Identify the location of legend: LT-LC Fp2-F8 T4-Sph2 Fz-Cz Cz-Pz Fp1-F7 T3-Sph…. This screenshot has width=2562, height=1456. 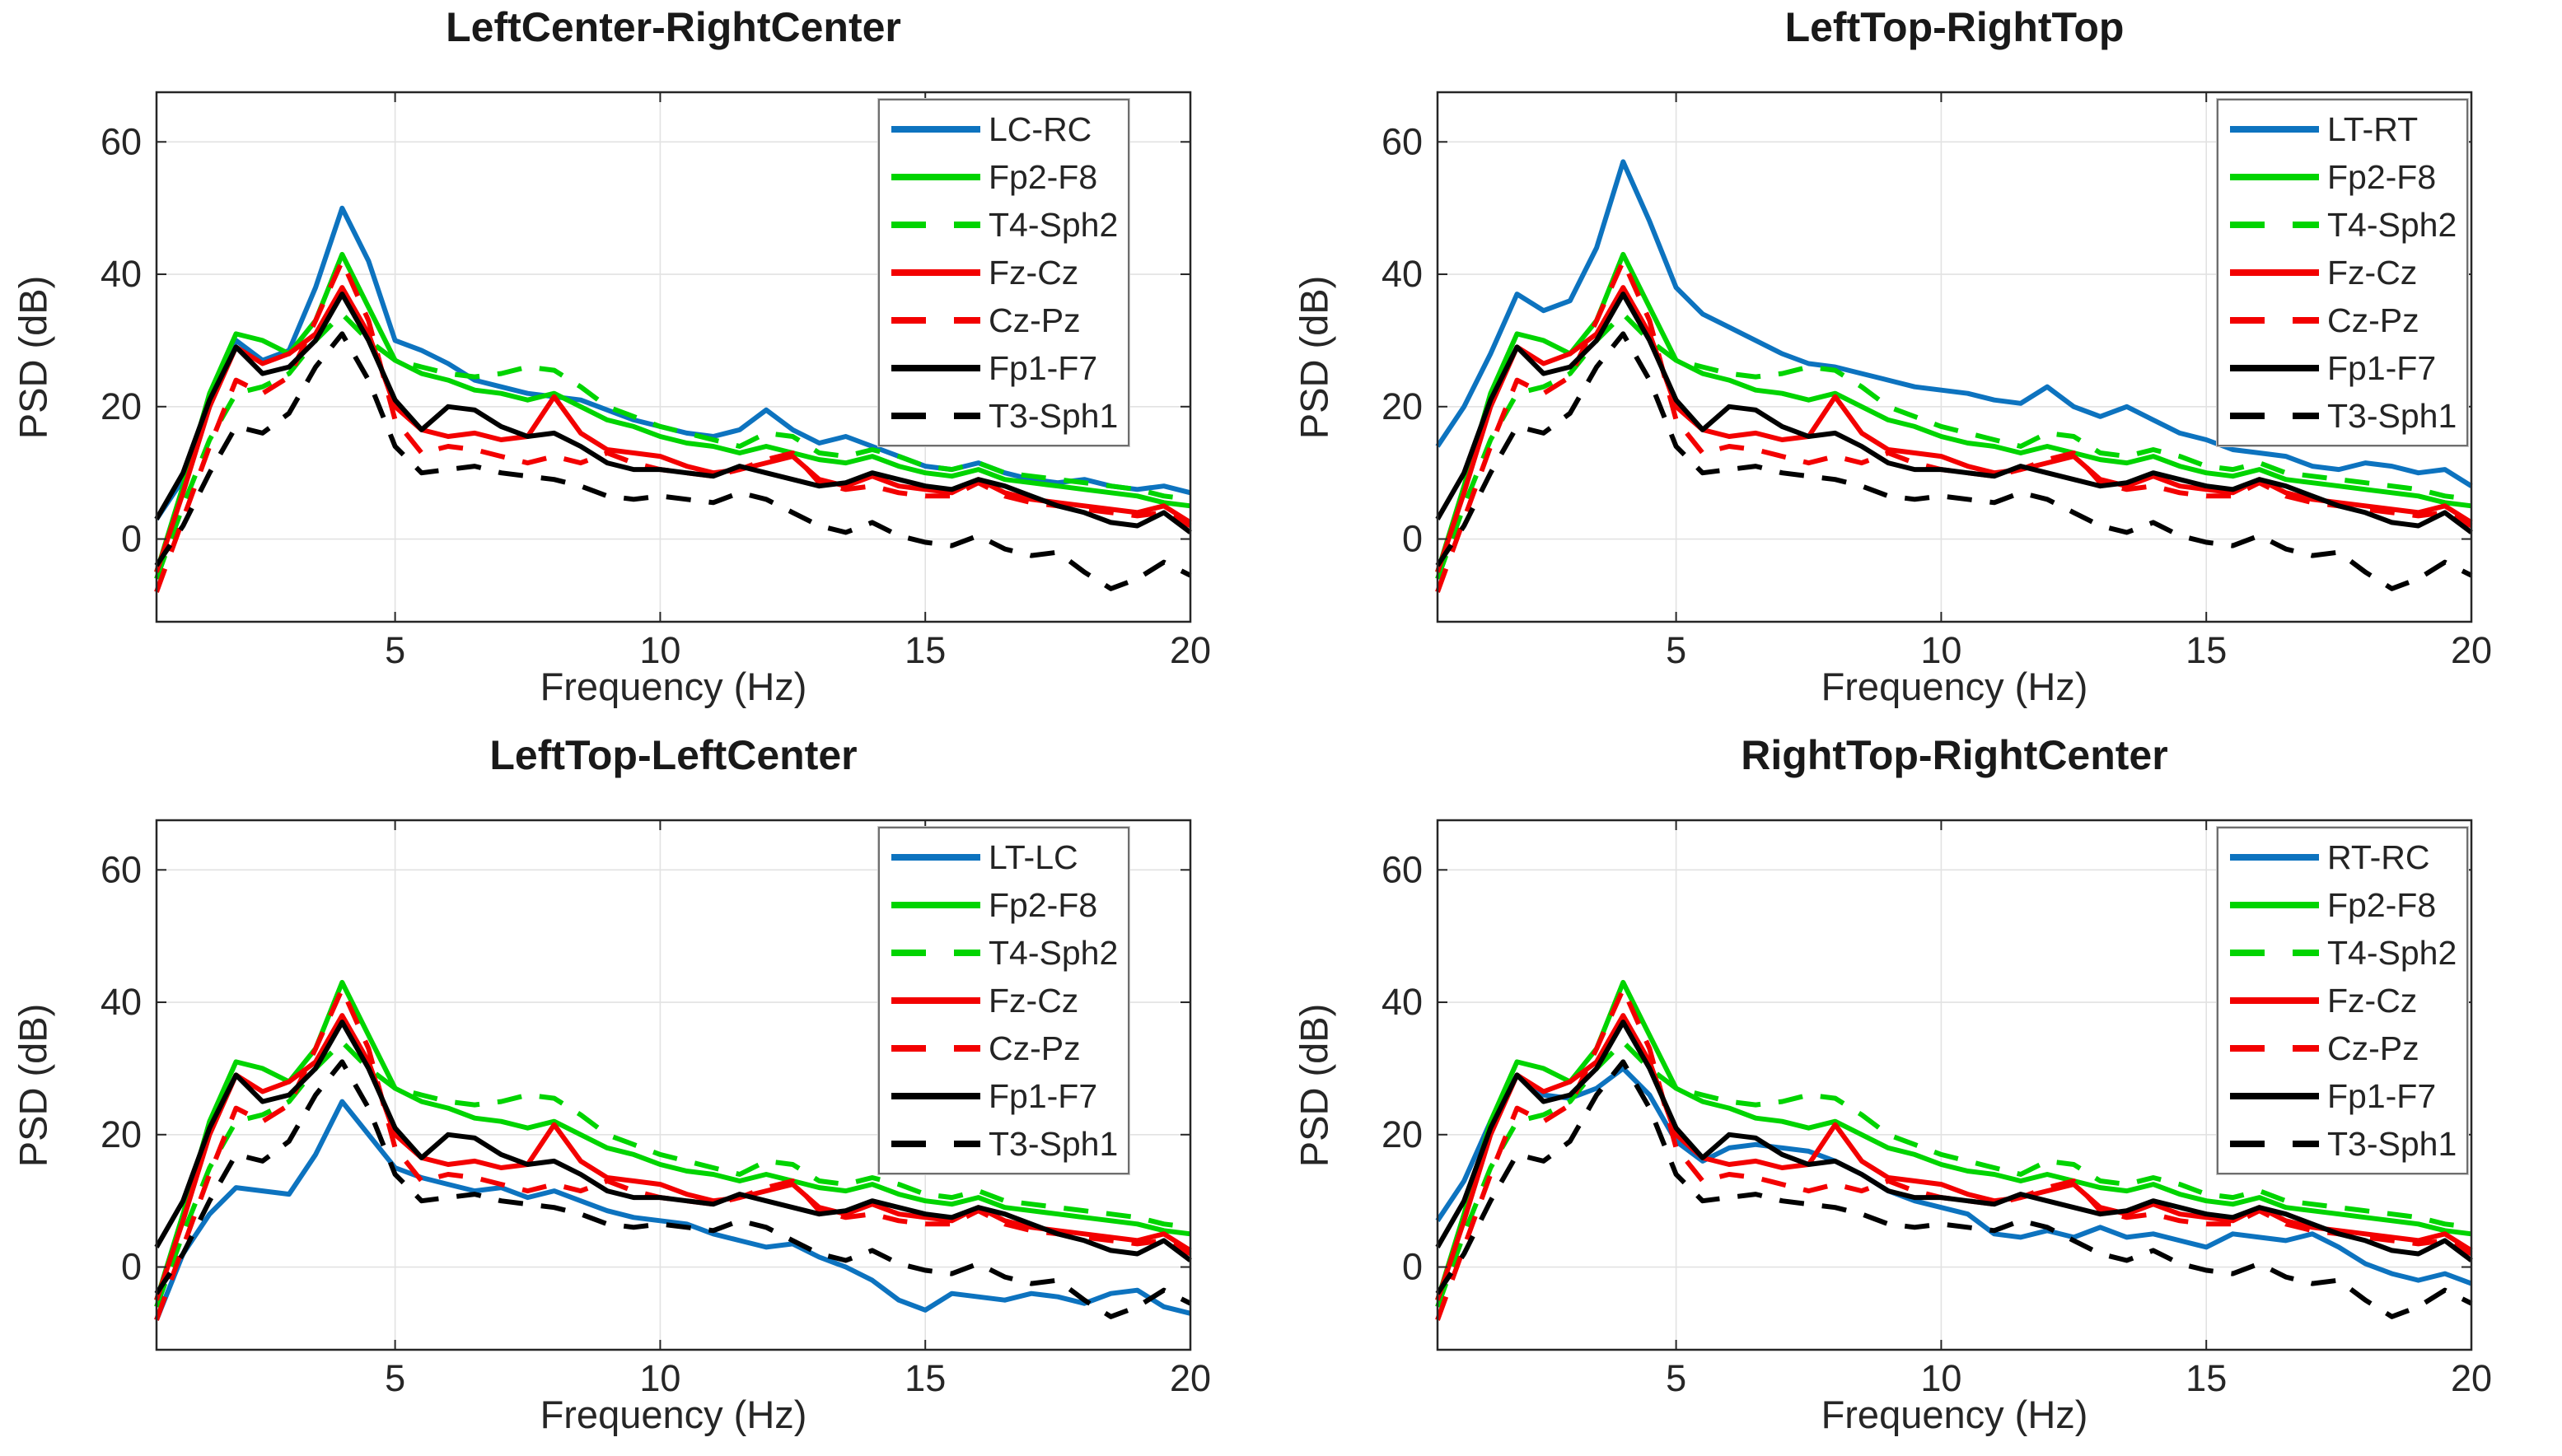
(1004, 1000).